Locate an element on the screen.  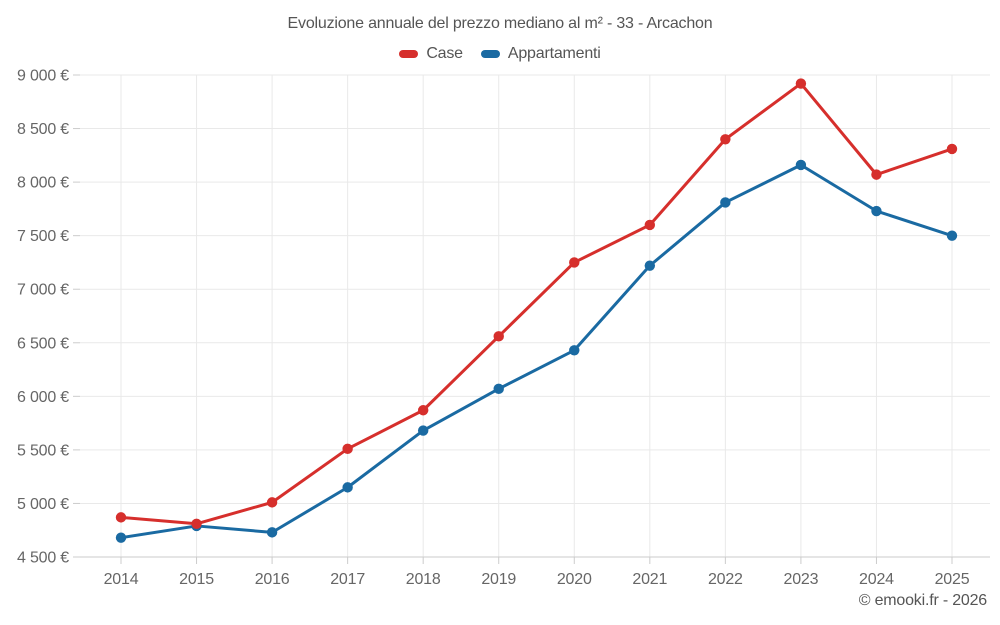
x-tick-label: 2017 is located at coordinates (347, 579).